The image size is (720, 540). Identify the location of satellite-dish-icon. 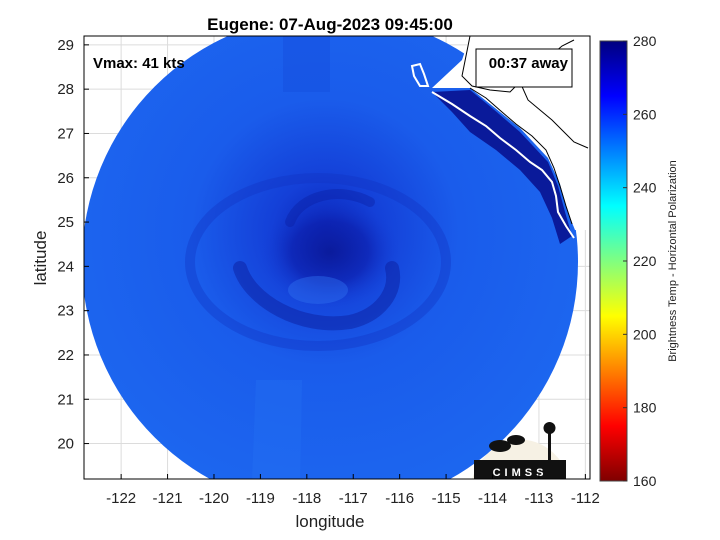
(500, 446).